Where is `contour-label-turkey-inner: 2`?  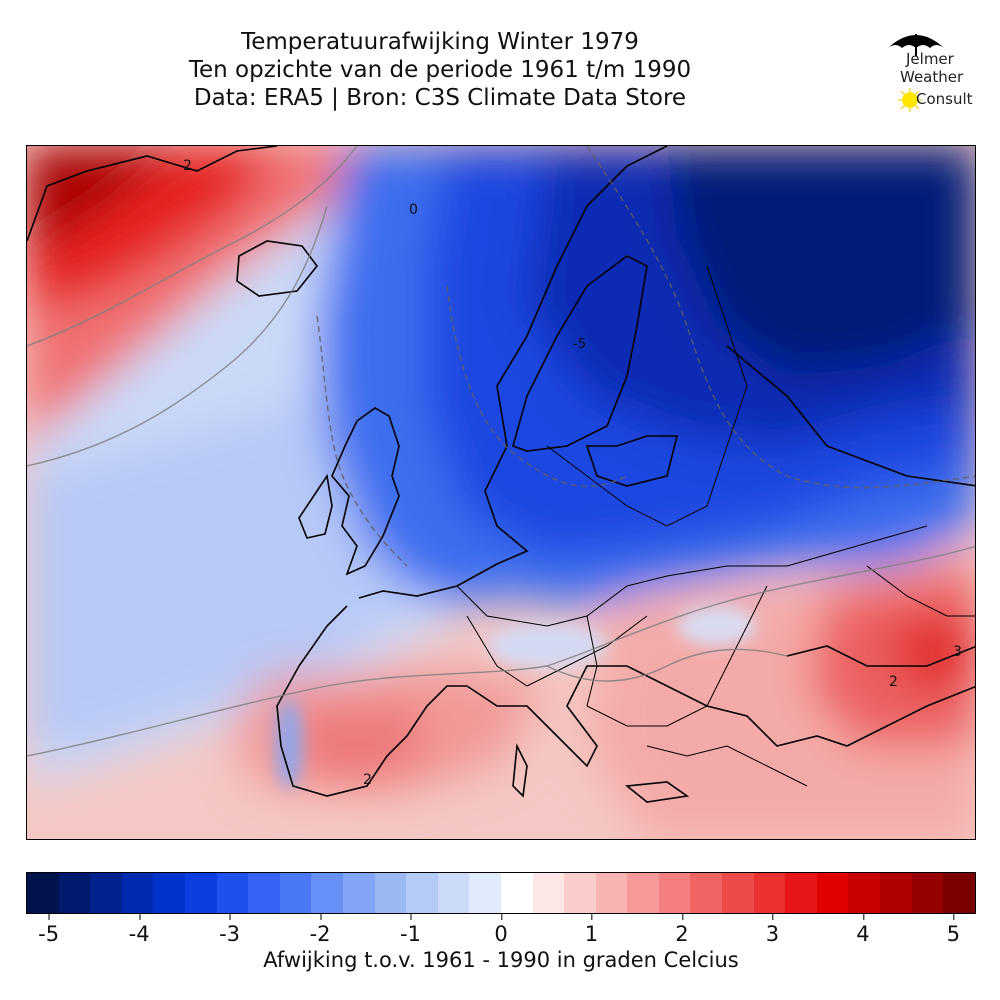
contour-label-turkey-inner: 2 is located at coordinates (893, 682).